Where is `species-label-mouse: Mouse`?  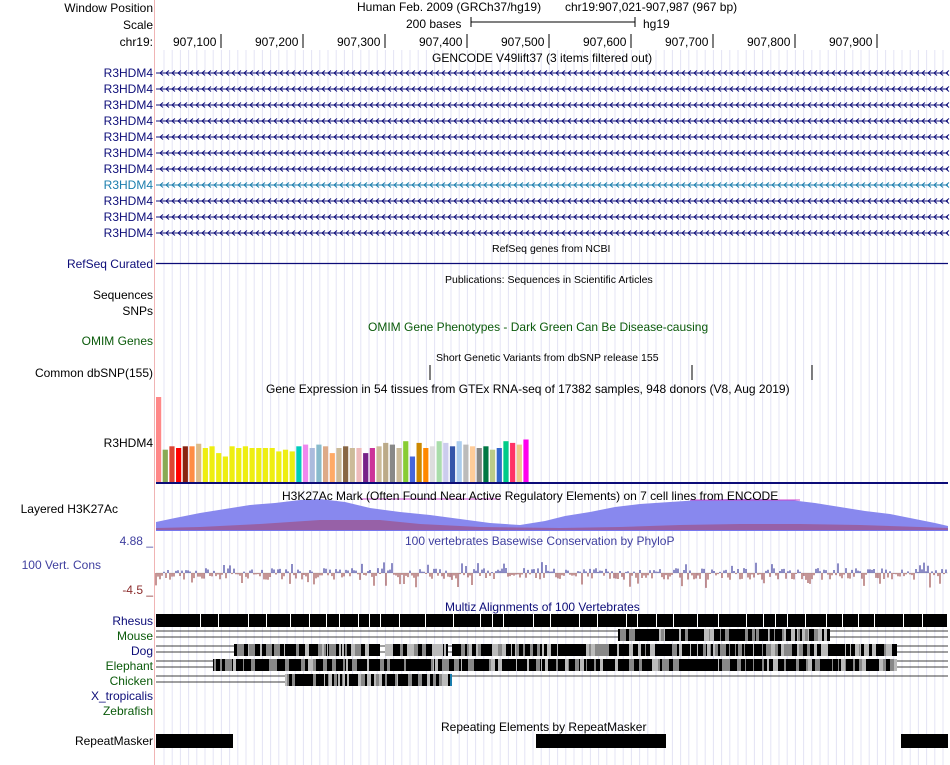
species-label-mouse: Mouse is located at coordinates (134, 636).